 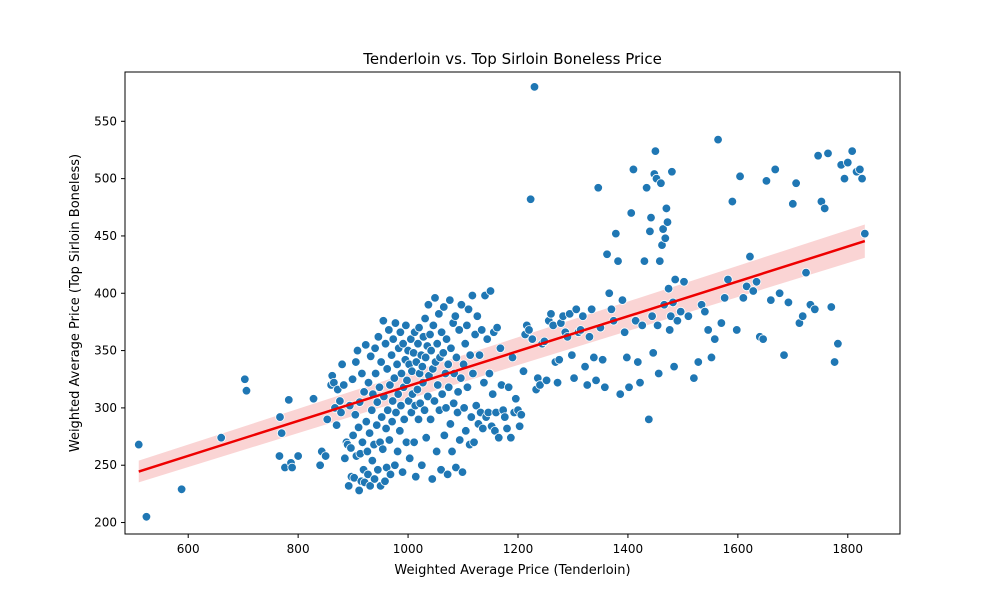 What do you see at coordinates (105, 465) in the screenshot?
I see `y-tick-label: 250` at bounding box center [105, 465].